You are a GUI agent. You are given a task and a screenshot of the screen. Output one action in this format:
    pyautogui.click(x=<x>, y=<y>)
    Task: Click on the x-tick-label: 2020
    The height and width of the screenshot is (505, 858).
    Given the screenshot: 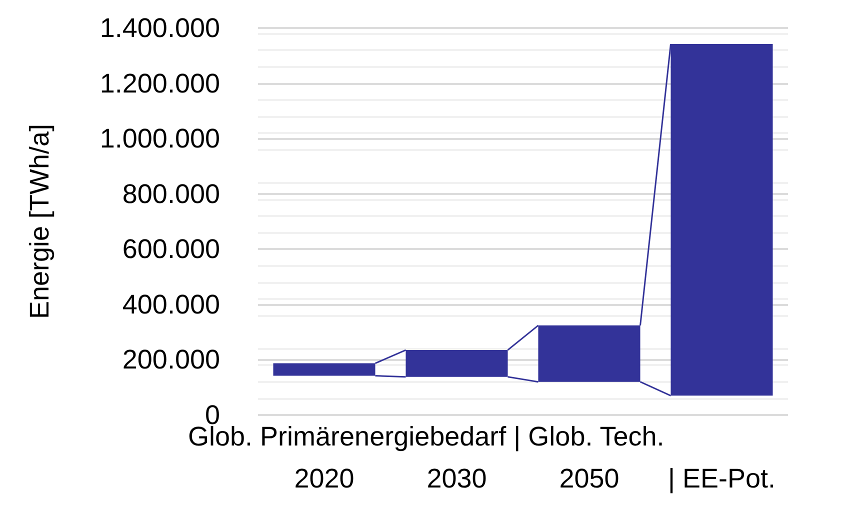 What is the action you would take?
    pyautogui.click(x=324, y=479)
    